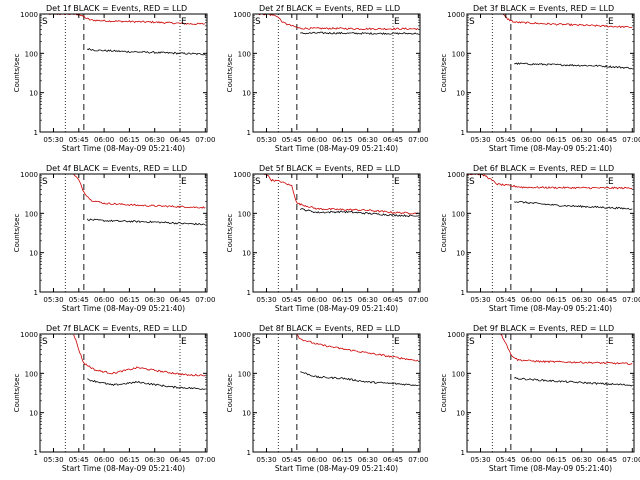 This screenshot has height=480, width=640. Describe the element at coordinates (116, 8) in the screenshot. I see `chart-title: Det 1f BLACK = Events, RED = LLD` at that location.